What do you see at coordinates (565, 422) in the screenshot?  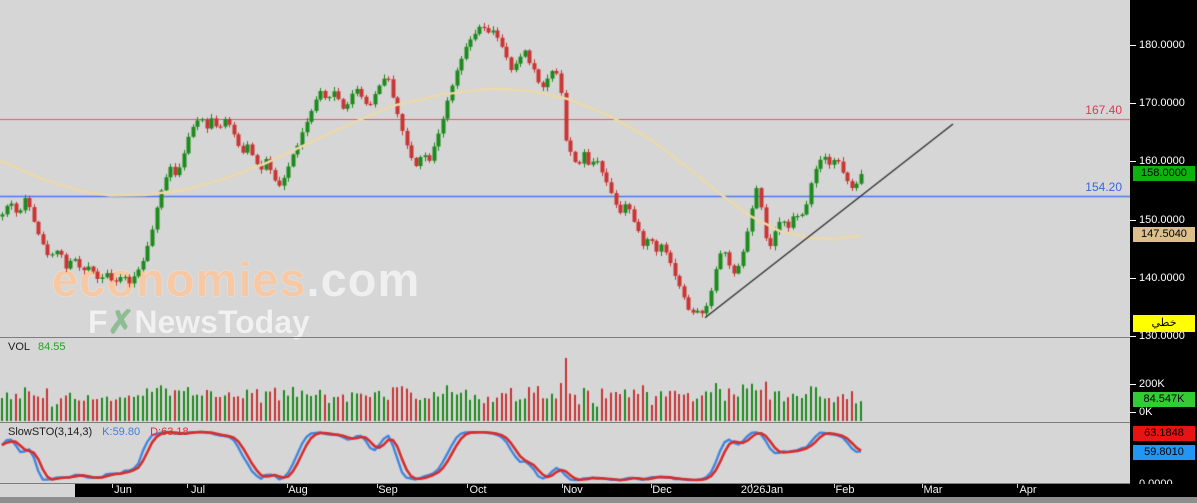 I see `separator-volume-stoch` at bounding box center [565, 422].